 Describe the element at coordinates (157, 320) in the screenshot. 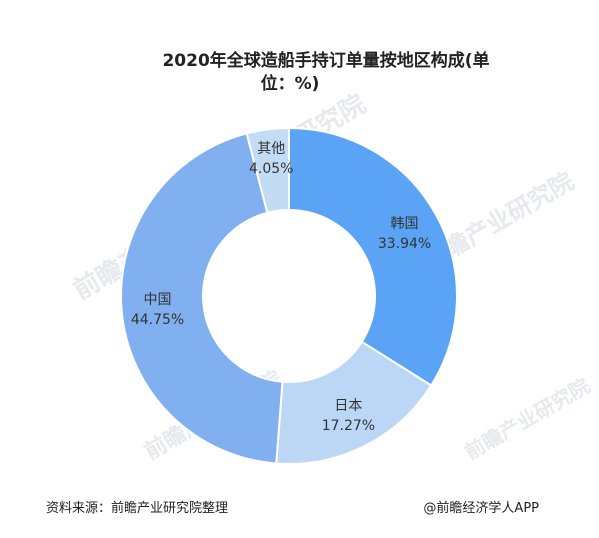

I see `slice-value-label: 44.75%` at that location.